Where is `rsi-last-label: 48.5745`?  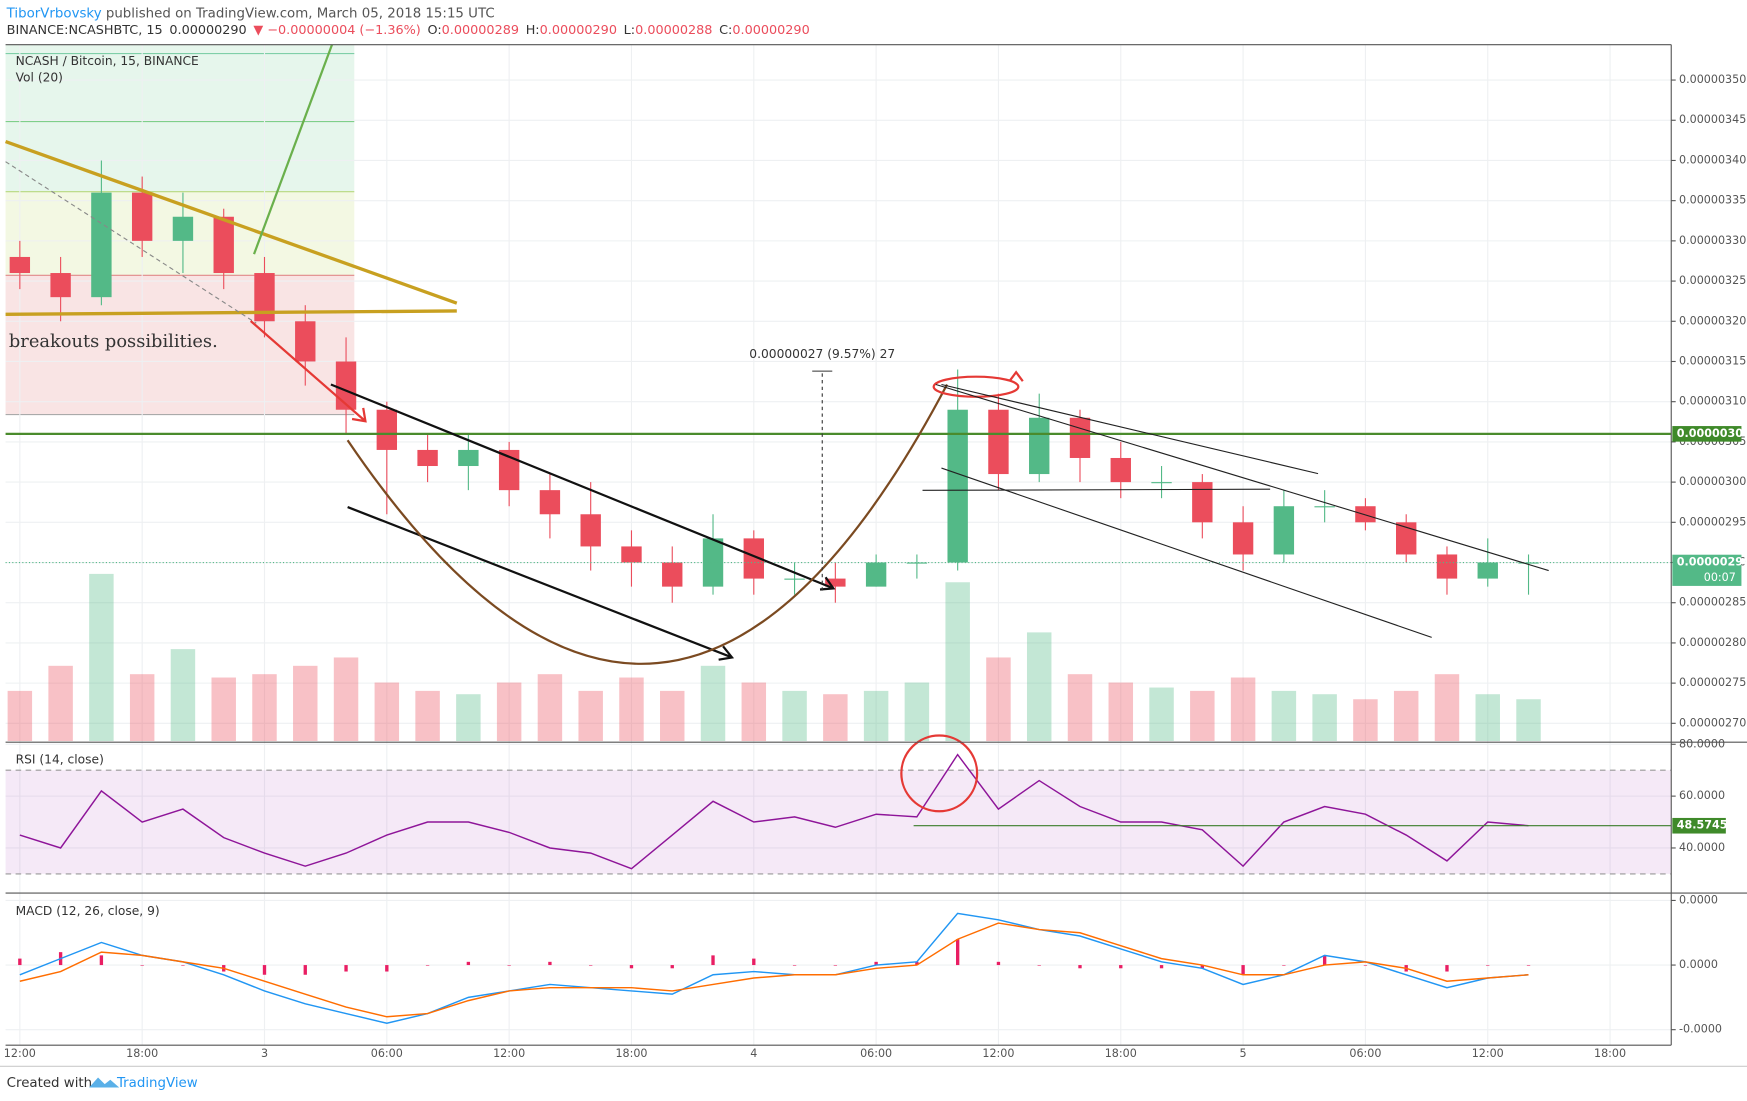 rsi-last-label: 48.5745 is located at coordinates (1702, 825).